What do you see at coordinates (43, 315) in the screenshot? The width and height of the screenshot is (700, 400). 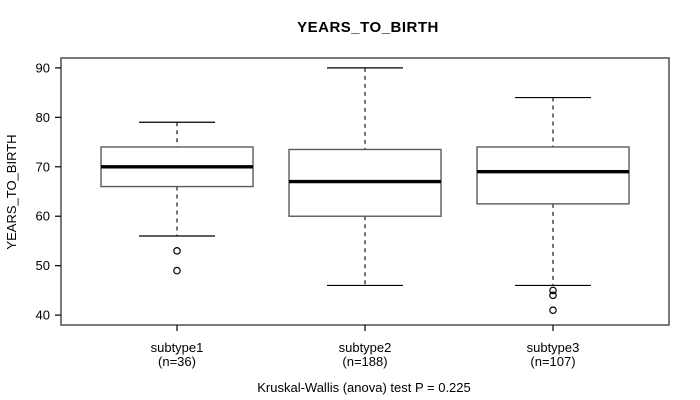 I see `y-tick-label: 40` at bounding box center [43, 315].